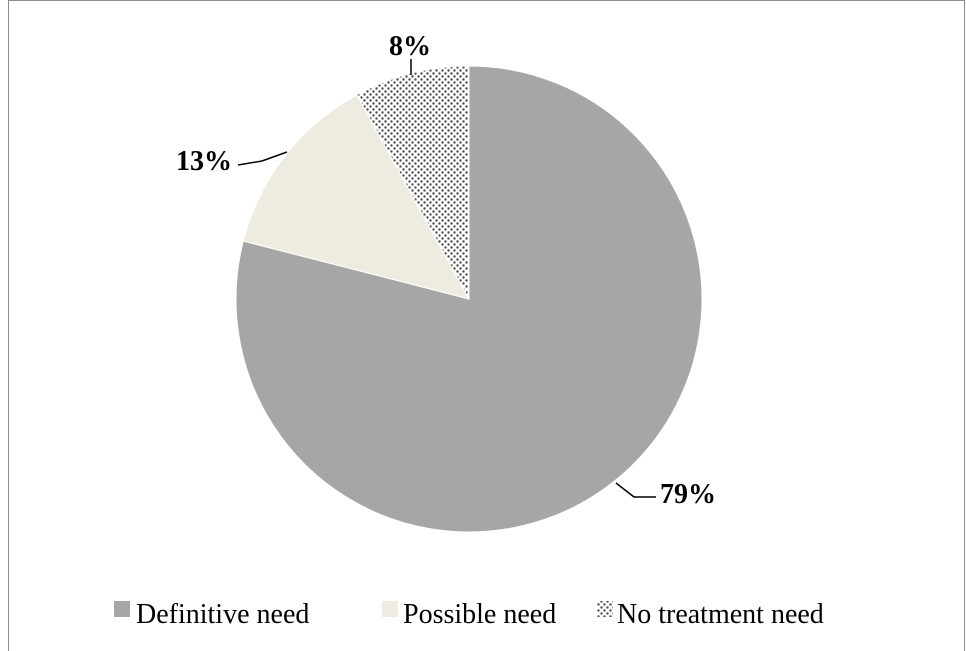 The width and height of the screenshot is (966, 651). I want to click on legend-swatch-possible-need, so click(390, 609).